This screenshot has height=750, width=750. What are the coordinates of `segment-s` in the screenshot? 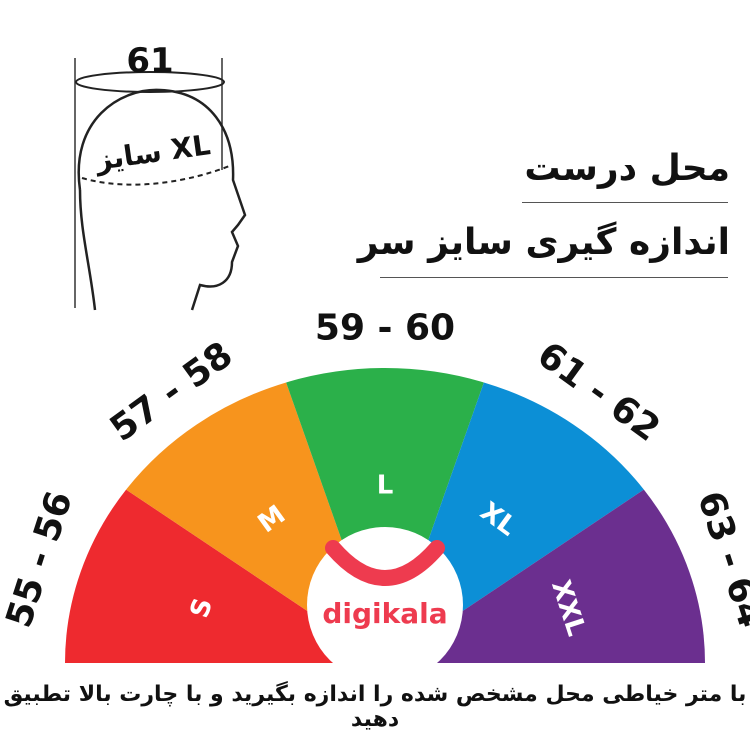 It's located at (225, 576).